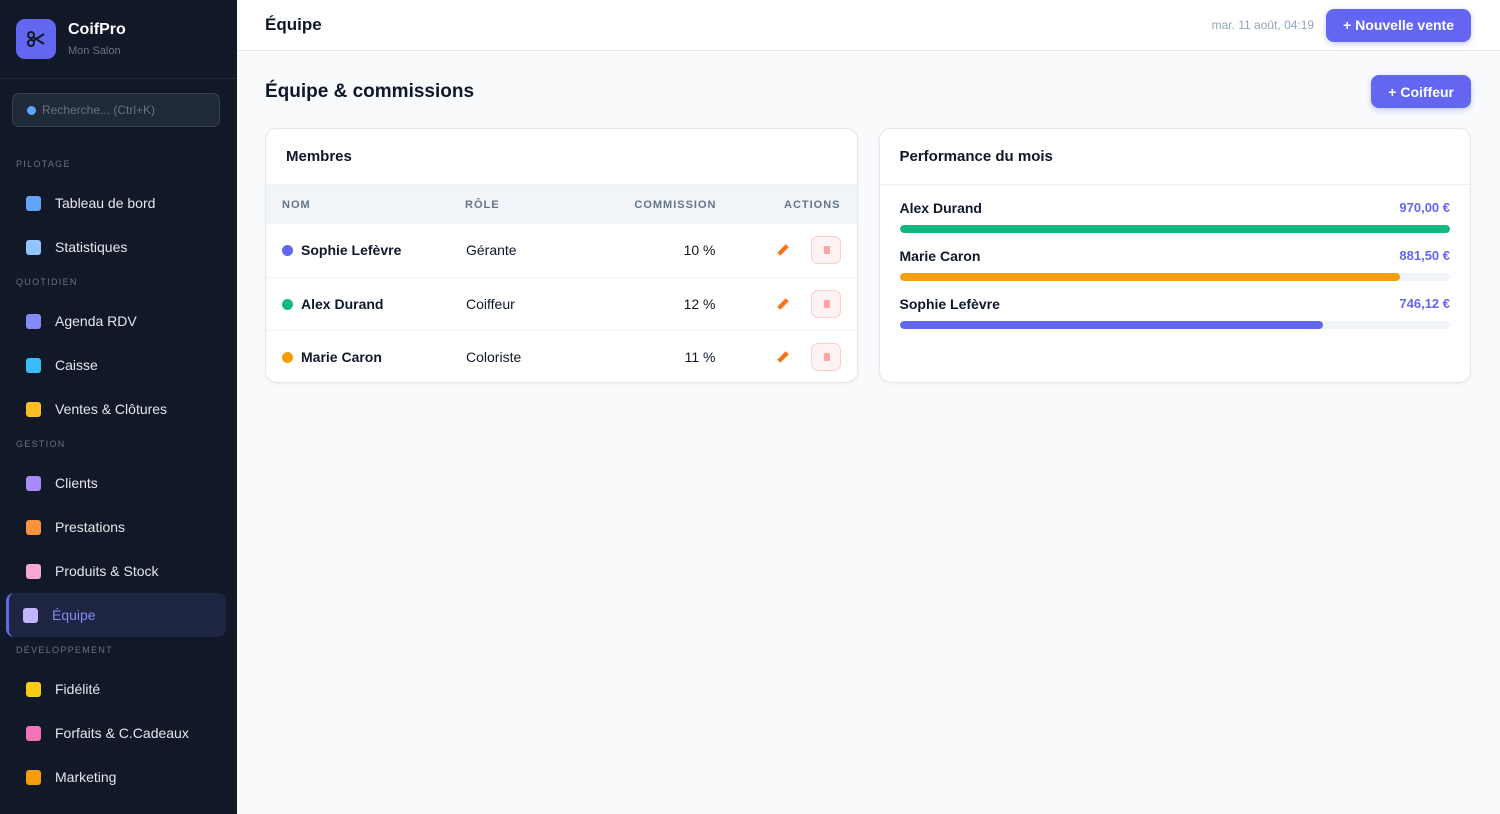  What do you see at coordinates (1421, 91) in the screenshot?
I see `add-hairdresser-button: + Coiffeur` at bounding box center [1421, 91].